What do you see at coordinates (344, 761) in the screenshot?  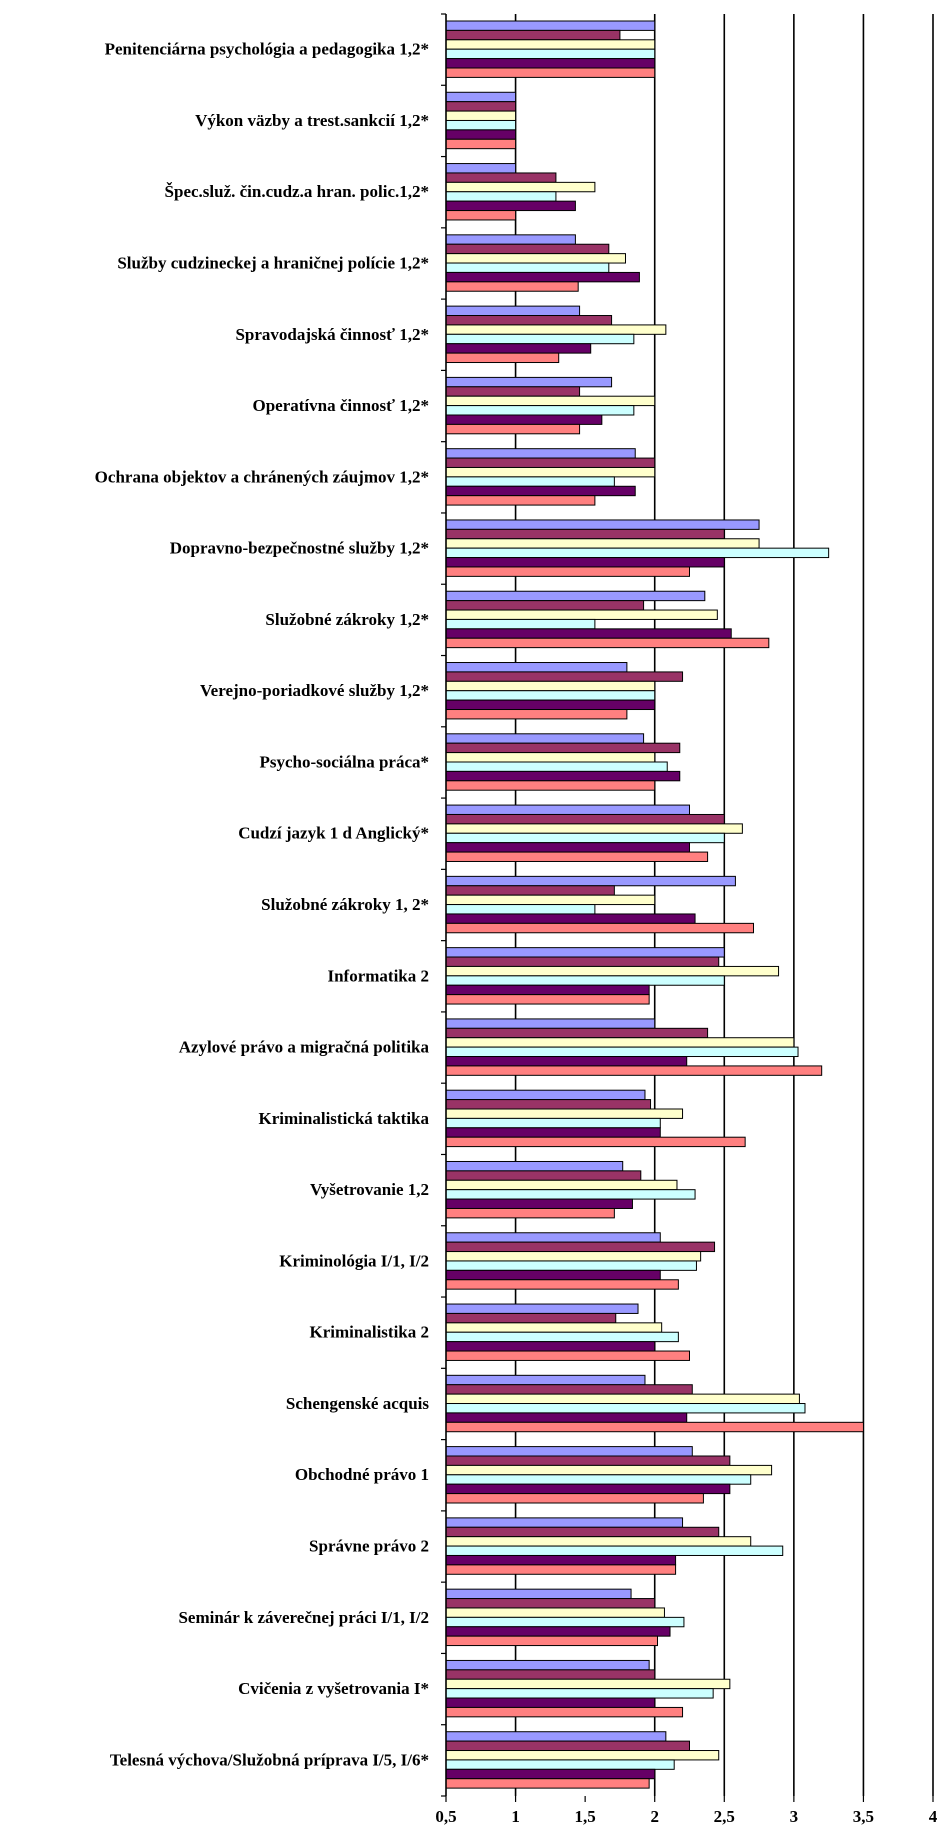 I see `category-label: Psycho-sociálna práca*` at bounding box center [344, 761].